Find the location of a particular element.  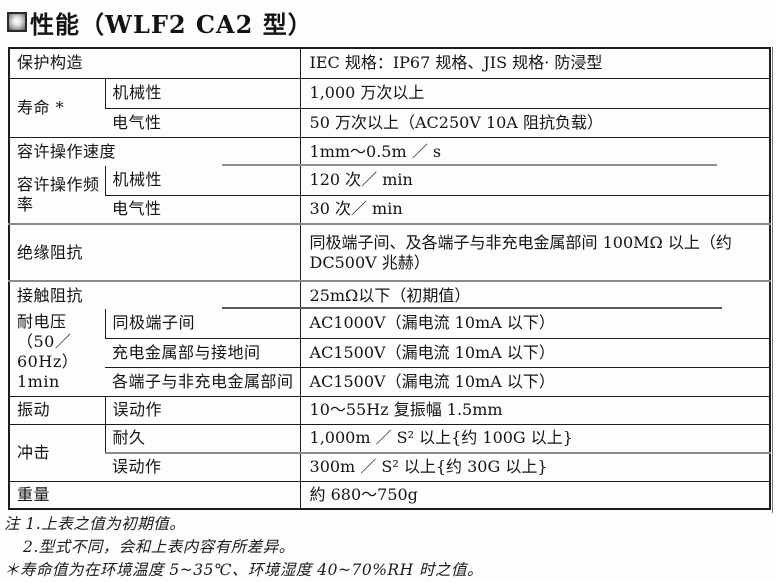

footnote-2: 2.型式不同，会和上表内容有所差异。 is located at coordinates (159, 547).